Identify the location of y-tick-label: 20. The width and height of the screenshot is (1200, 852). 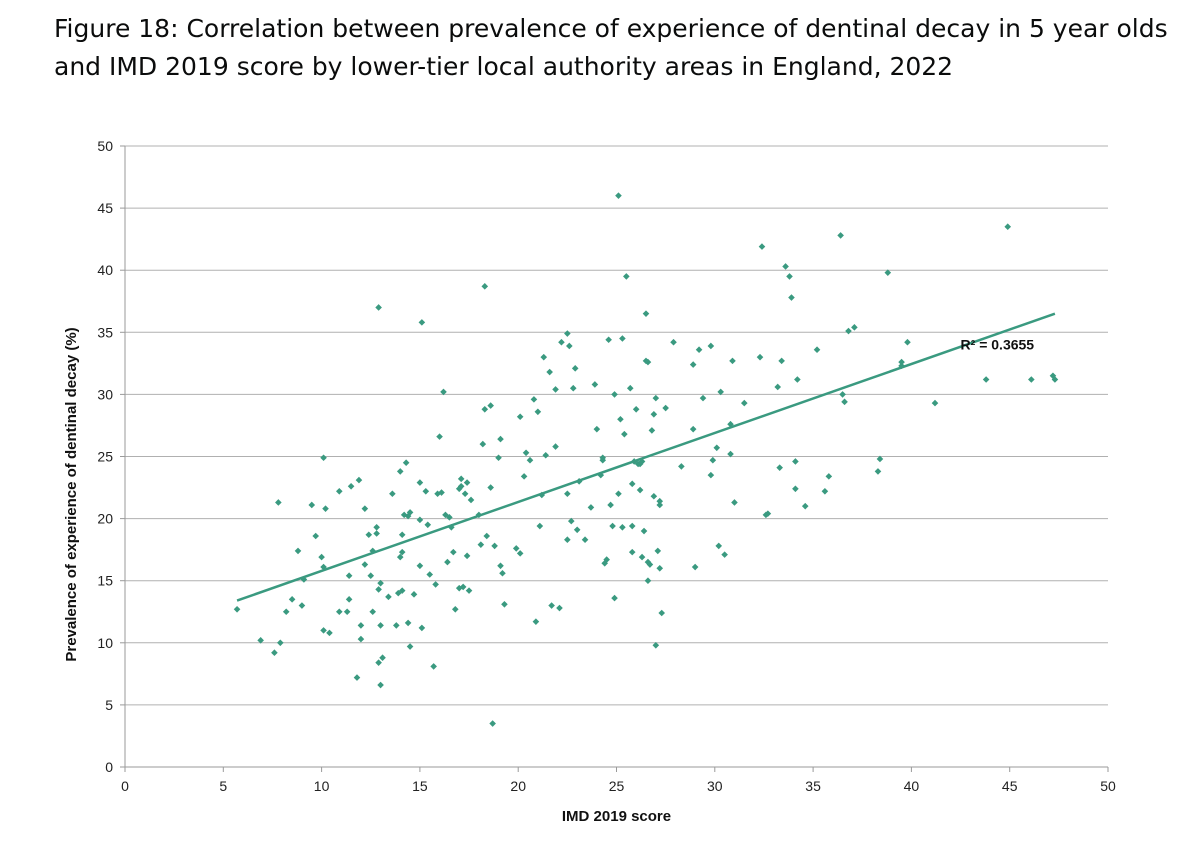
(105, 519).